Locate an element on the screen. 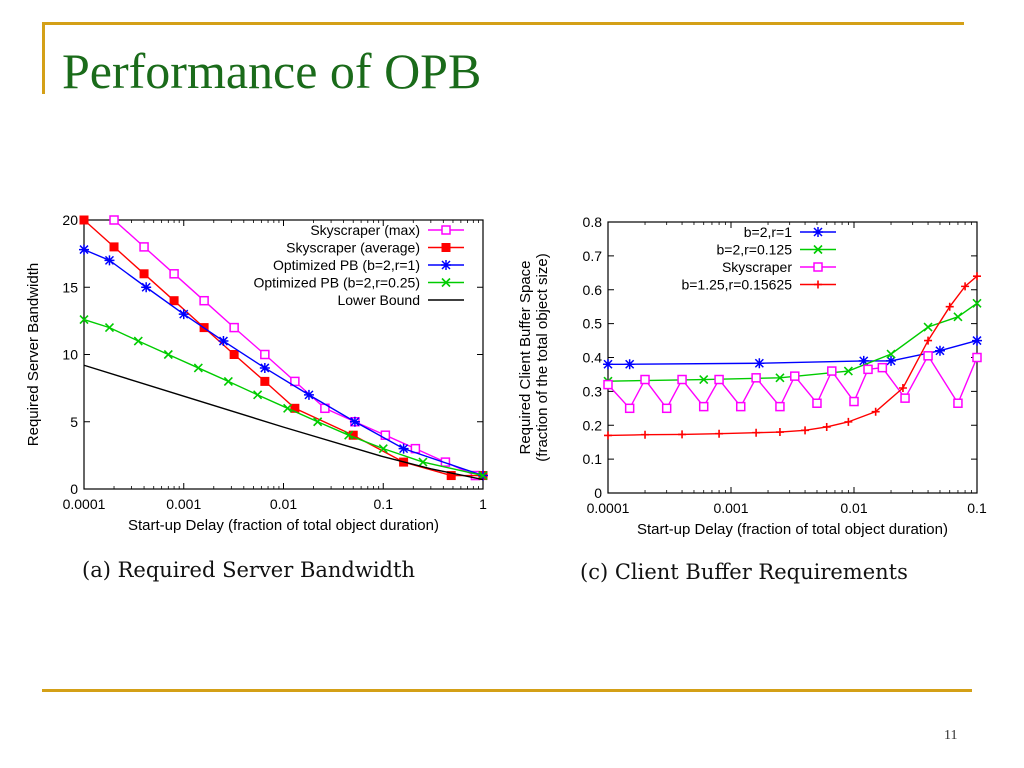  chart-a-legend-label: Optimized PB (b=2,r=1) is located at coordinates (346, 265).